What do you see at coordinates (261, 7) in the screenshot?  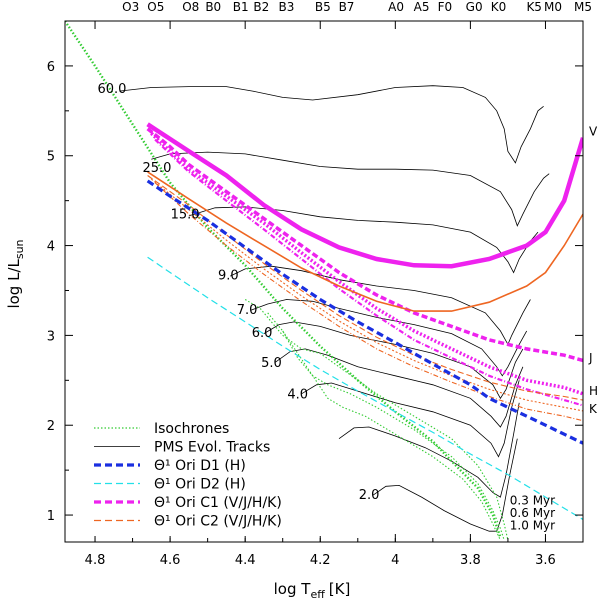 I see `spectral-type-label-5: B2` at bounding box center [261, 7].